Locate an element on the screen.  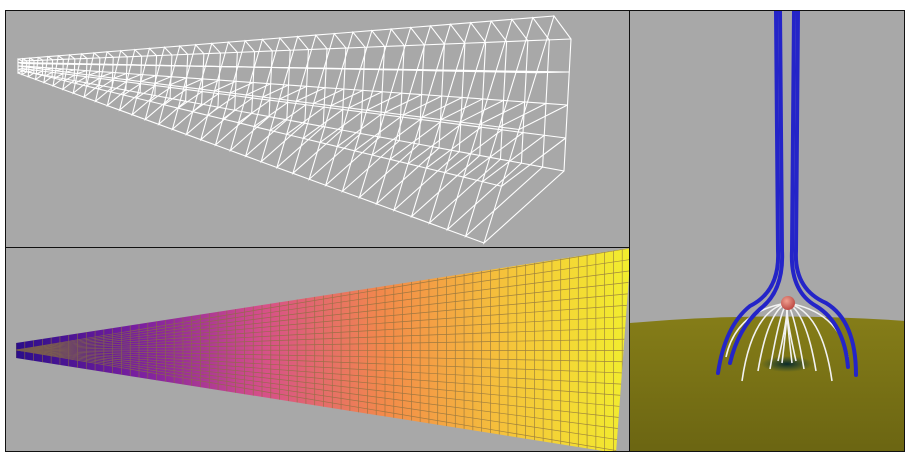
open-field-lines is located at coordinates (787, 194).